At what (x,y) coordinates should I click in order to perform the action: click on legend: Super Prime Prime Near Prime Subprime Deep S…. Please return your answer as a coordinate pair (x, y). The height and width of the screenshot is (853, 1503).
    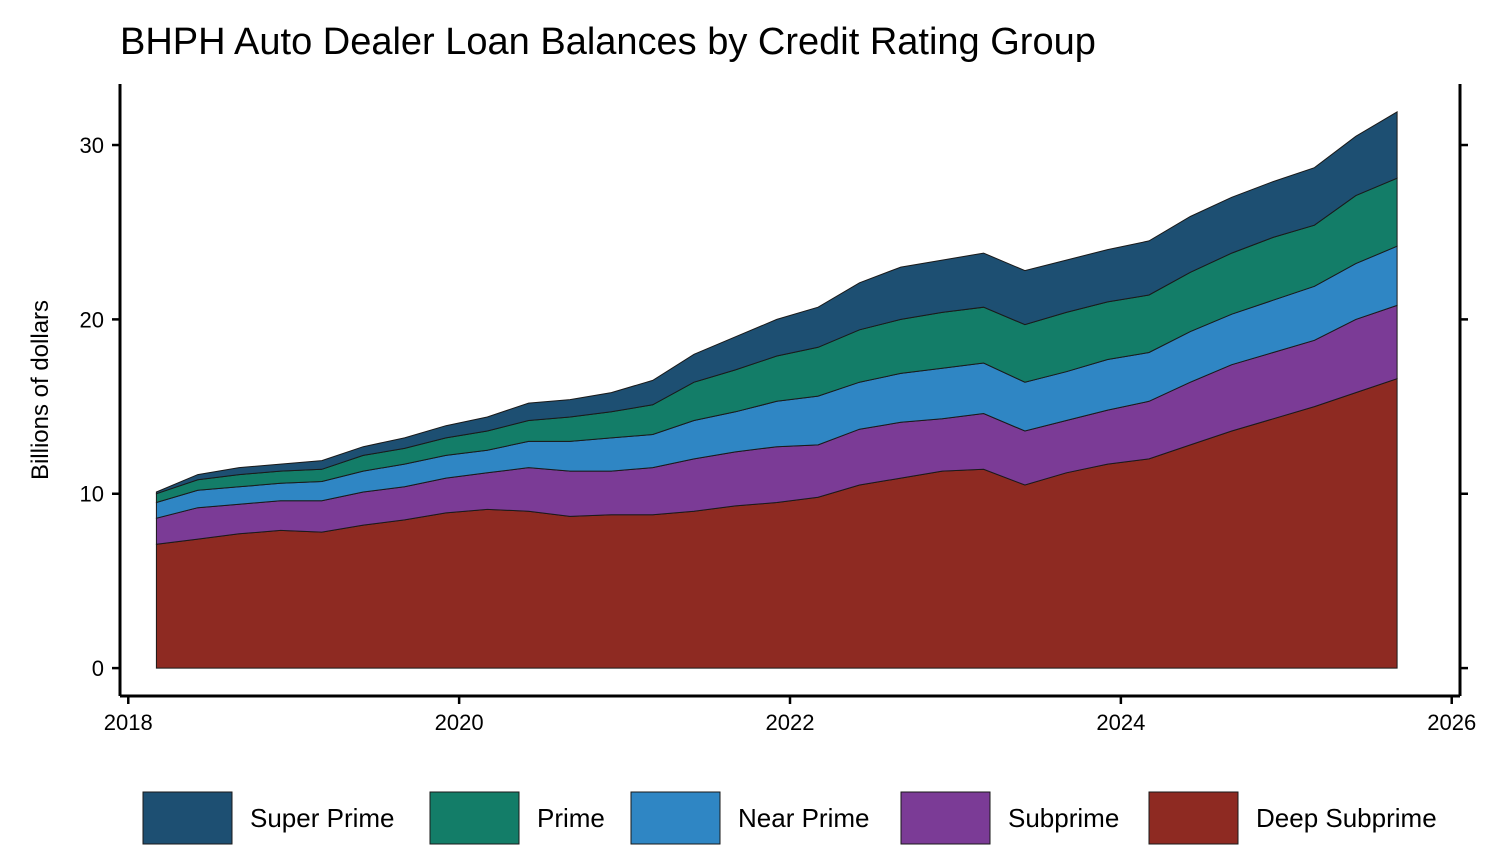
    Looking at the image, I should click on (789, 818).